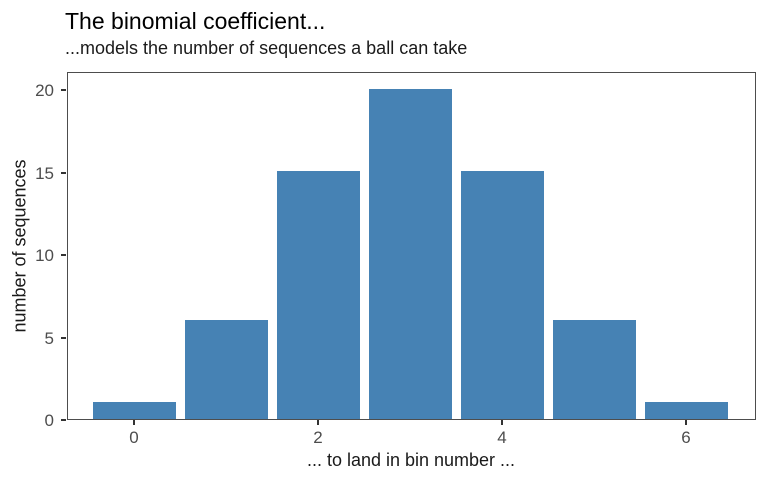 The image size is (768, 480). Describe the element at coordinates (49, 338) in the screenshot. I see `y-tick-label: 5` at that location.